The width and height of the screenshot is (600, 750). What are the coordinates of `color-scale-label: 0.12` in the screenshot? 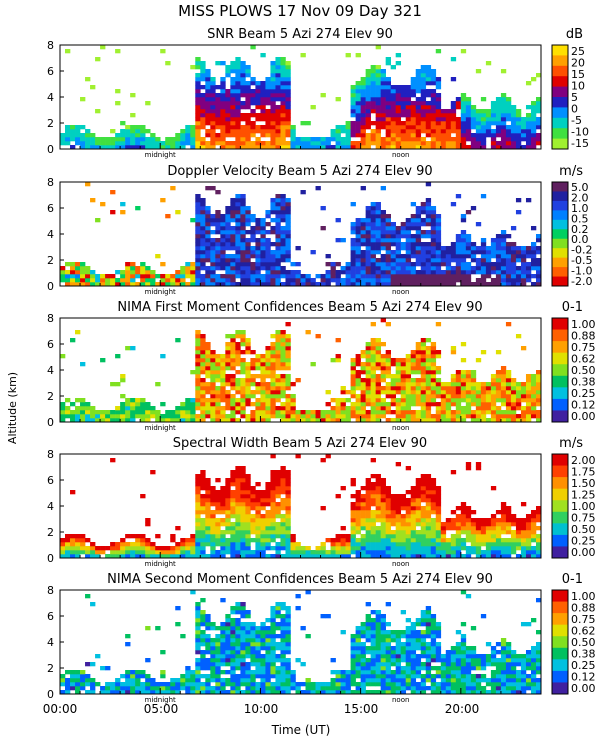 It's located at (583, 405).